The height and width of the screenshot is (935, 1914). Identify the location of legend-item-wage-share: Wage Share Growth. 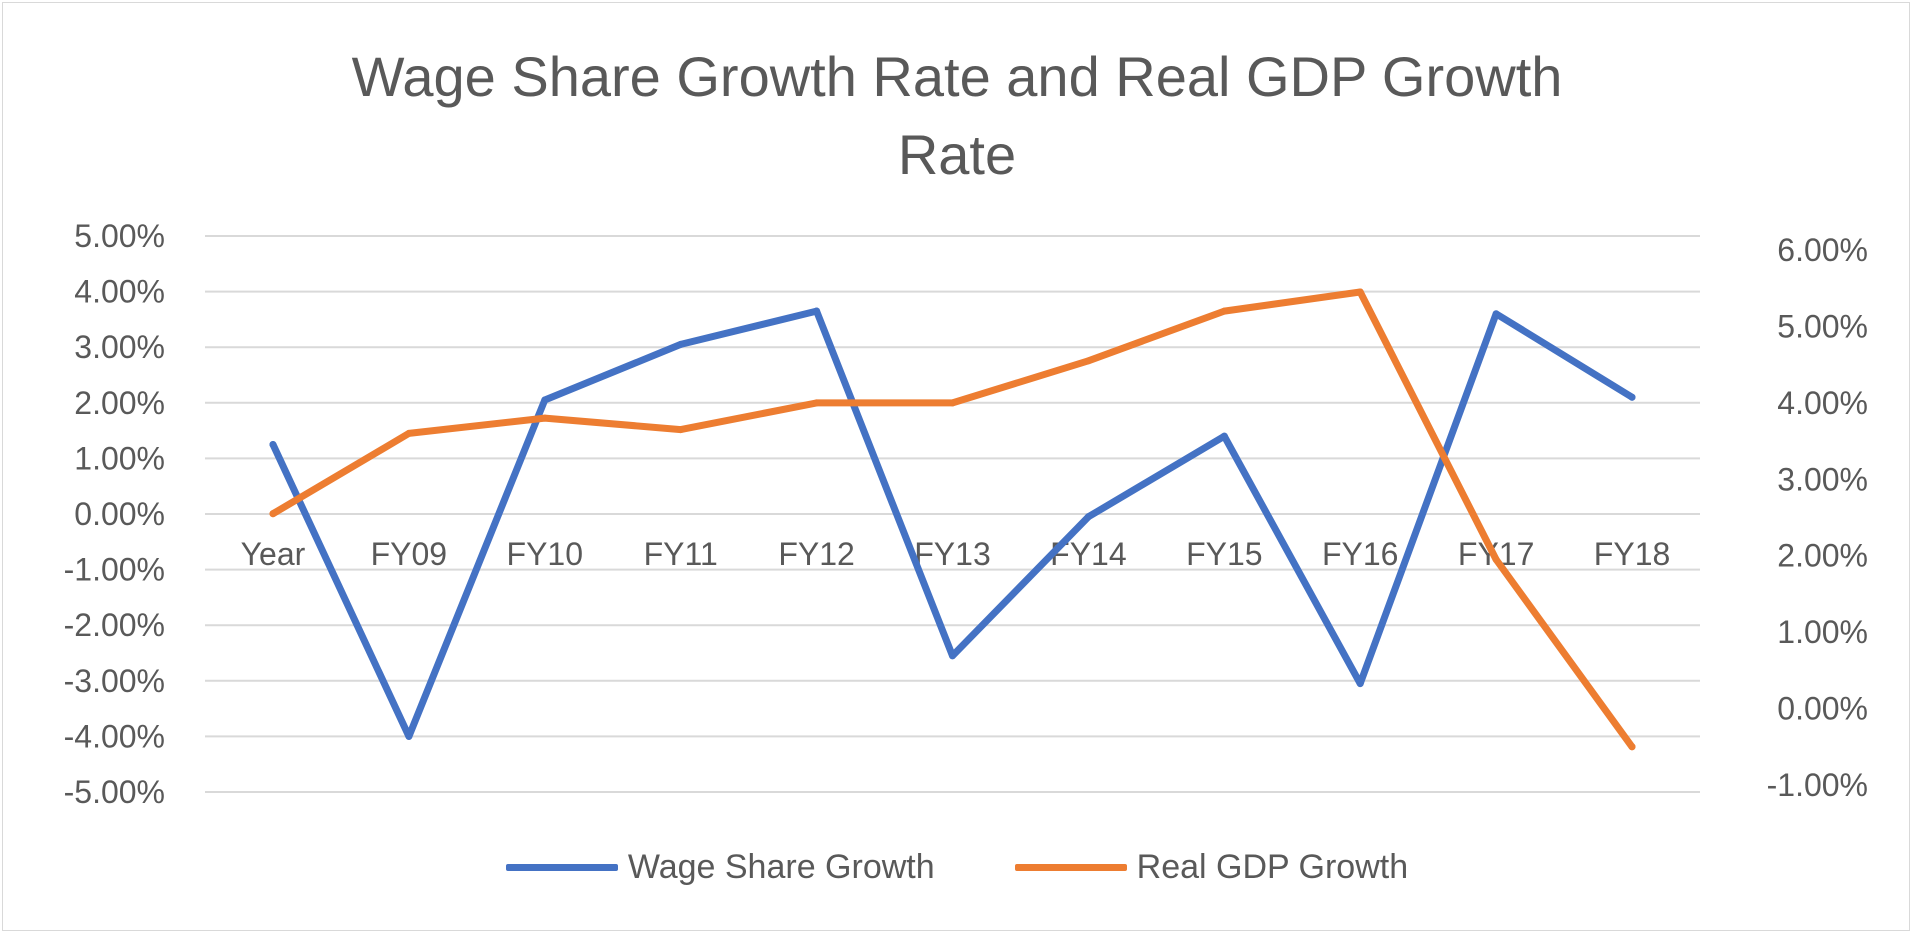
(720, 867).